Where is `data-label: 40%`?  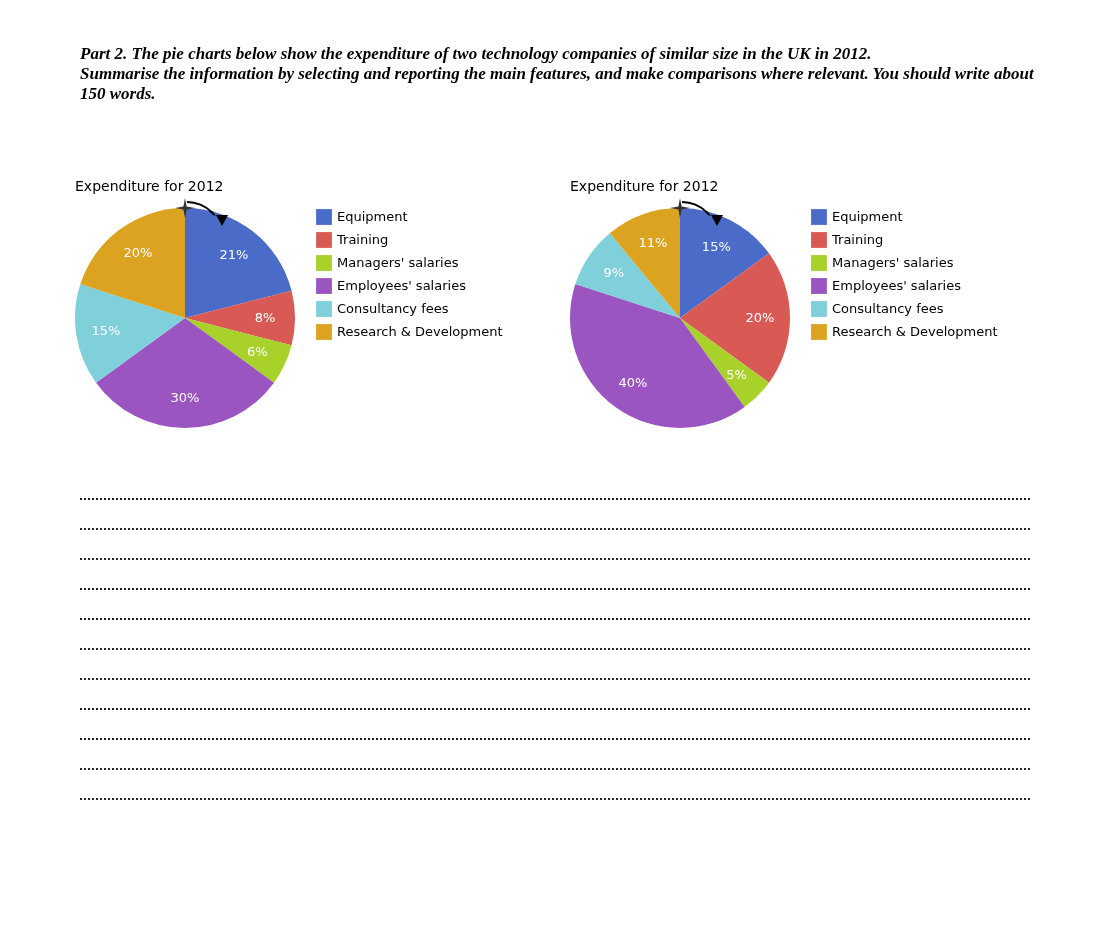
data-label: 40% is located at coordinates (633, 382).